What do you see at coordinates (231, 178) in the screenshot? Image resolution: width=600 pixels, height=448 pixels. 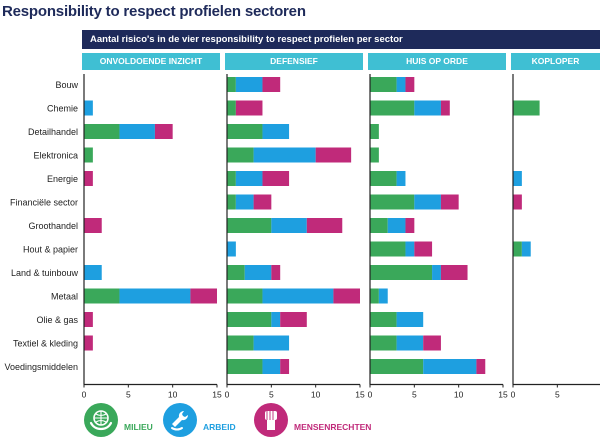 I see `bar-defensief-energie-milieu` at bounding box center [231, 178].